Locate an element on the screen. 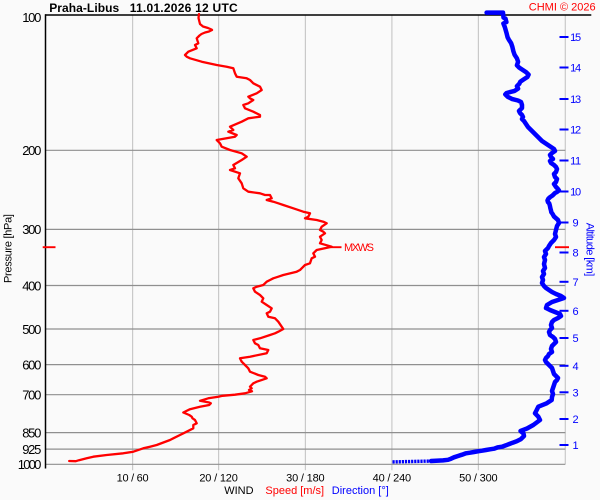  svg-text: 15 is located at coordinates (575, 38).